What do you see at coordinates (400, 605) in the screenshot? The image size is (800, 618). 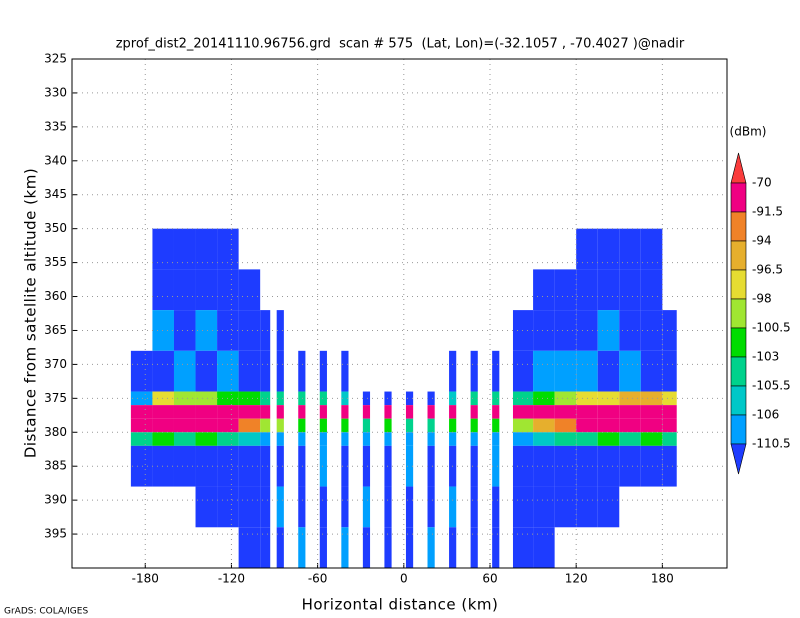 I see `x-axis-label: Horizontal distance (km)` at bounding box center [400, 605].